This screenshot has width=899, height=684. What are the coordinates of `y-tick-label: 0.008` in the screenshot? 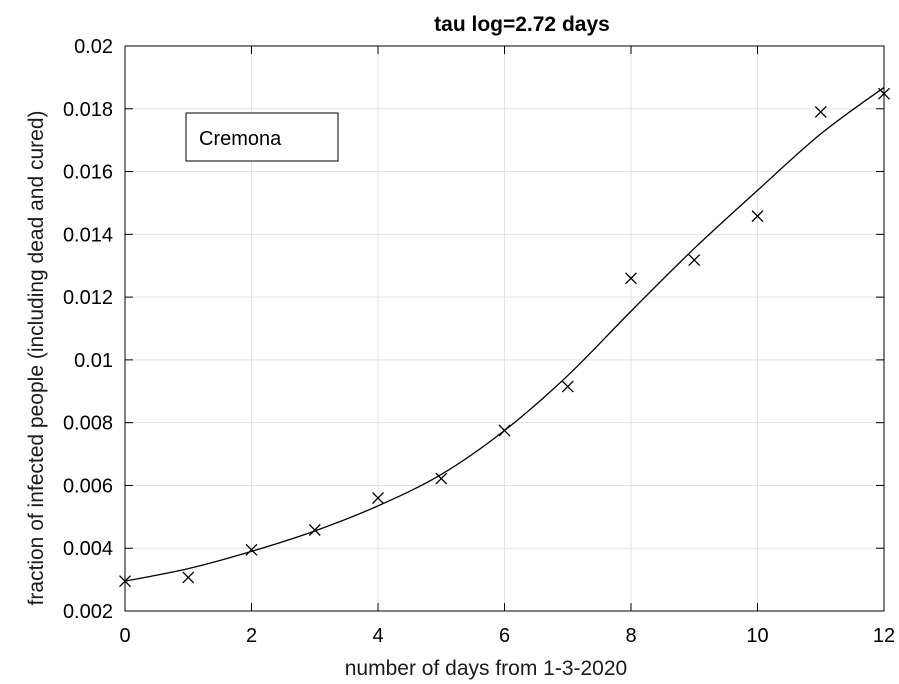 It's located at (88, 424).